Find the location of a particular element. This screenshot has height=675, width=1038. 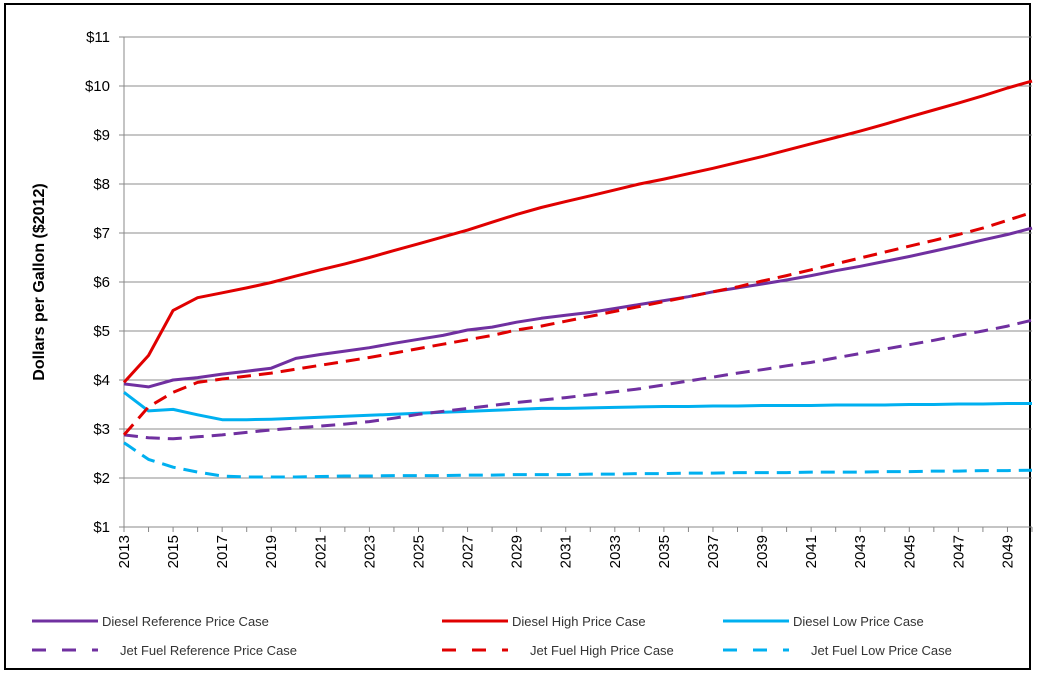

x-tick-label: 2041 is located at coordinates (811, 551).